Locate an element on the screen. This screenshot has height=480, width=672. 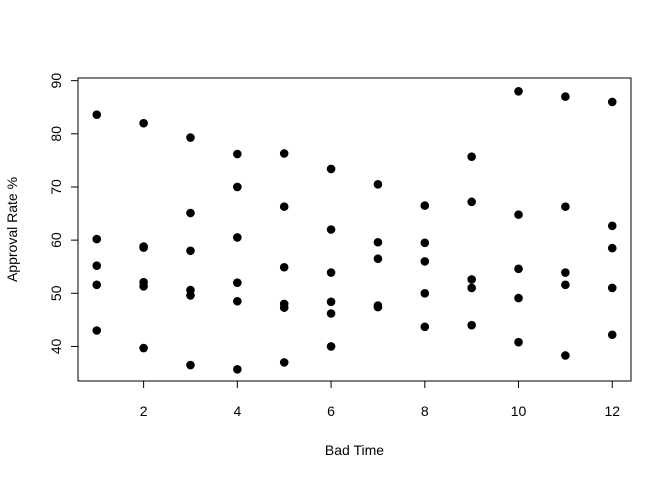
y-tick-label: 80 is located at coordinates (56, 134).